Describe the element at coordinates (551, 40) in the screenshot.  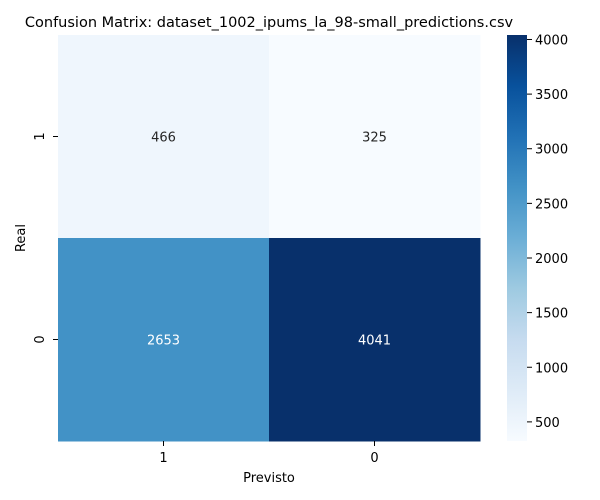
I see `colorbar-tick-label: 4000` at that location.